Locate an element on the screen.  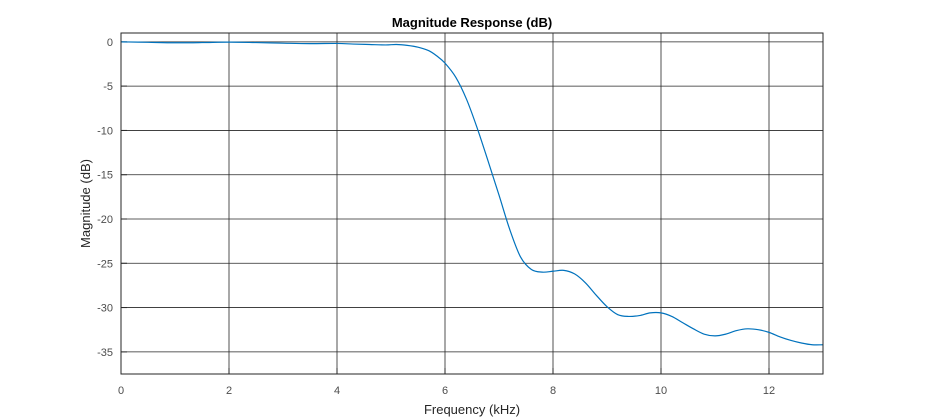
y-tick-label: -10 is located at coordinates (105, 131).